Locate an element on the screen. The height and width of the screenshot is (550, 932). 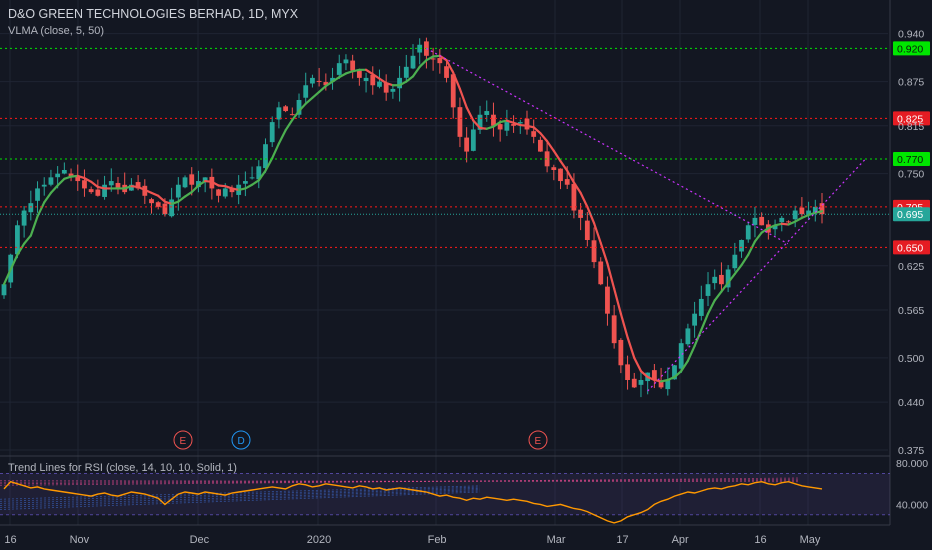
level-badge-0.825 is located at coordinates (911, 118).